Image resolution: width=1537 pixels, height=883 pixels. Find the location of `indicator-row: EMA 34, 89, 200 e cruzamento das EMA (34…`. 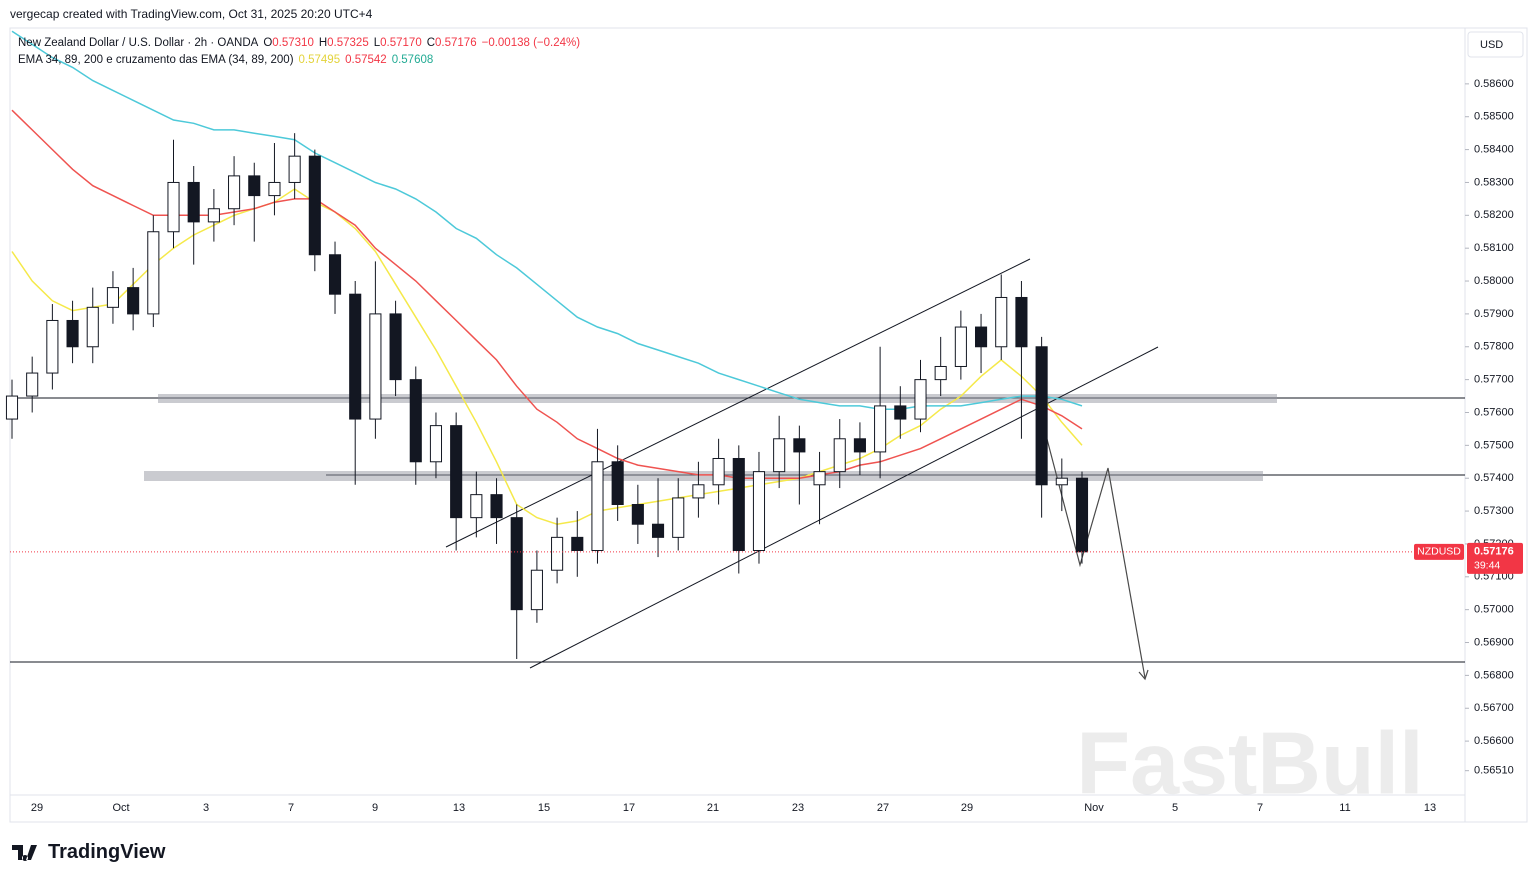

indicator-row: EMA 34, 89, 200 e cruzamento das EMA (34… is located at coordinates (299, 60).